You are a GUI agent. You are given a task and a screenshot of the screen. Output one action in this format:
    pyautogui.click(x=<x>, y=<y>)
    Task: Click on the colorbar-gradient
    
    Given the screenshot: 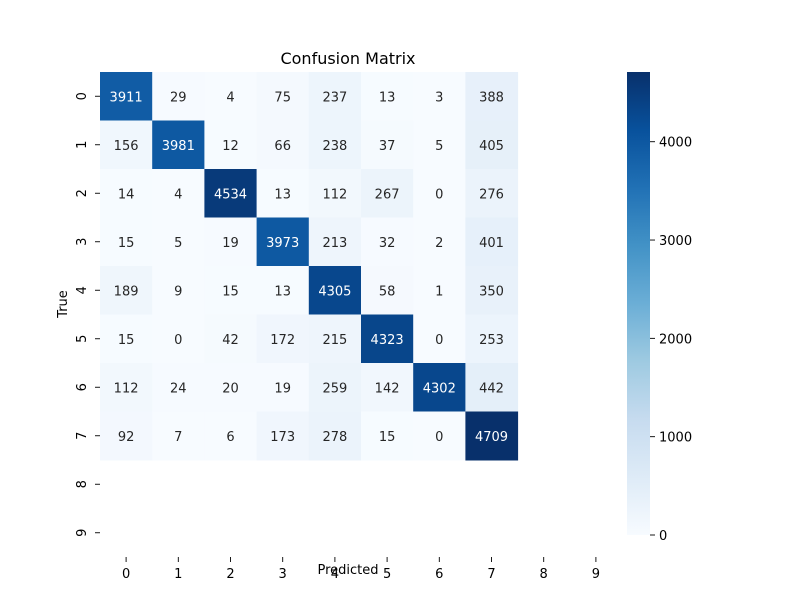 What is the action you would take?
    pyautogui.click(x=638, y=303)
    